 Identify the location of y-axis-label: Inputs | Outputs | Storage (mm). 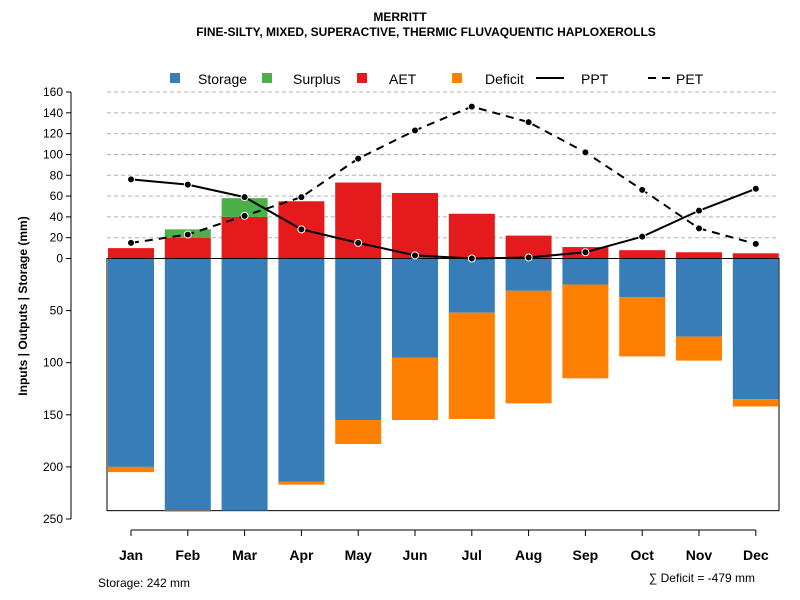
(23, 305).